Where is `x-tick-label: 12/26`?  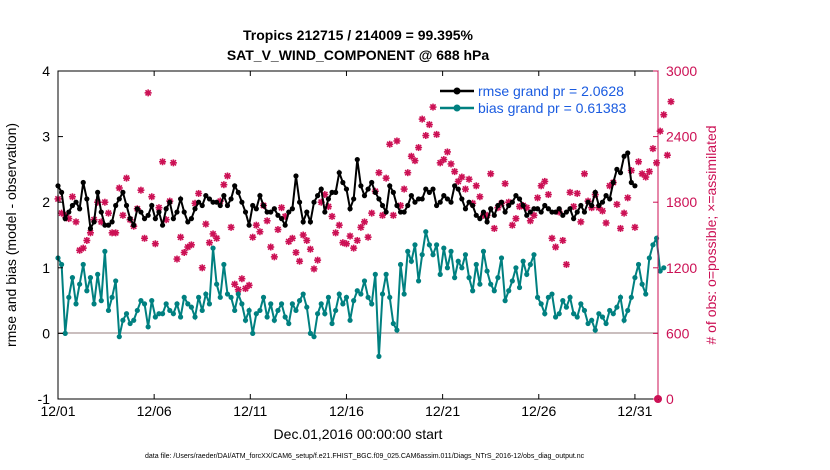 x-tick-label: 12/26 is located at coordinates (538, 411).